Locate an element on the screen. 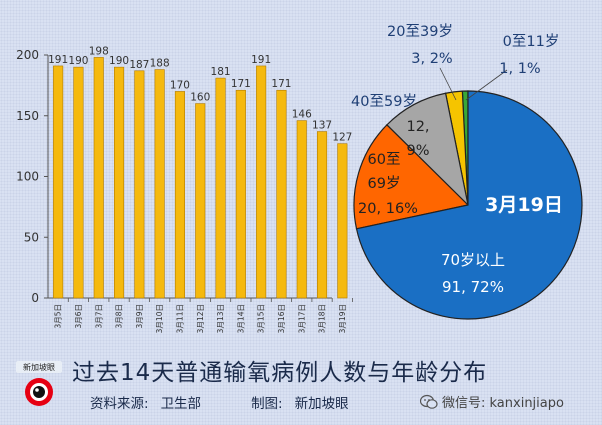 This screenshot has width=602, height=425. x-tick-label: 3月17日 is located at coordinates (301, 318).